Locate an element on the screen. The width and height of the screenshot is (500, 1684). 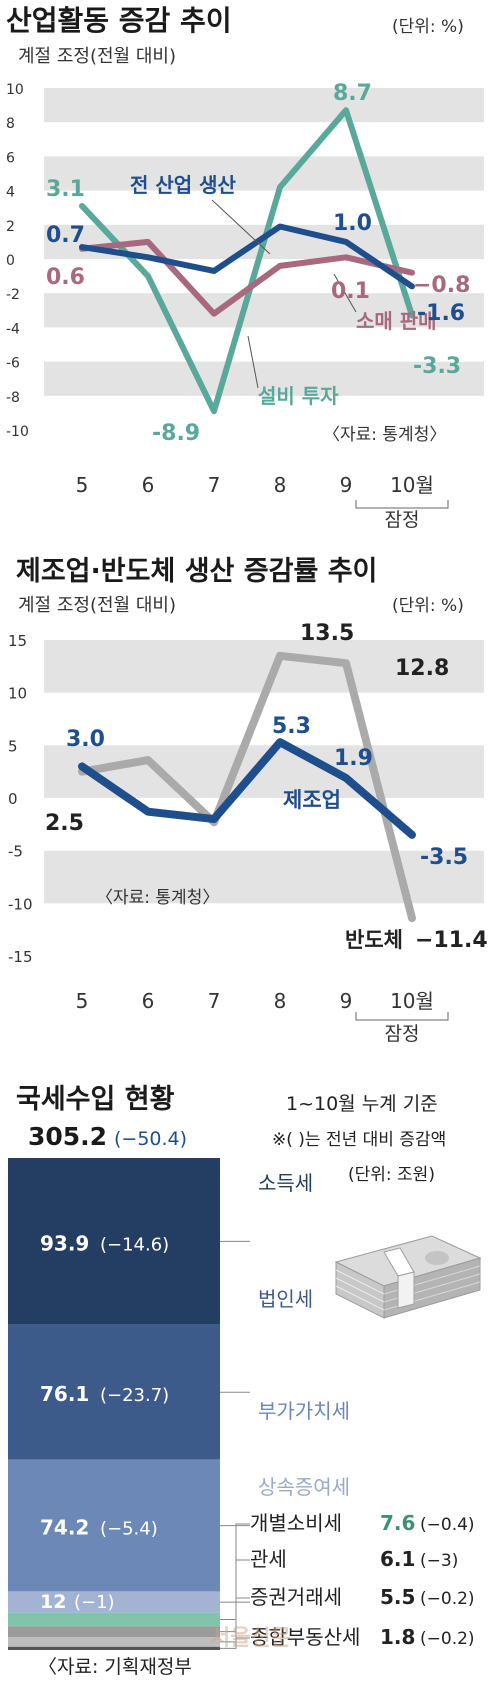
x-tick-label: 7 is located at coordinates (214, 485).